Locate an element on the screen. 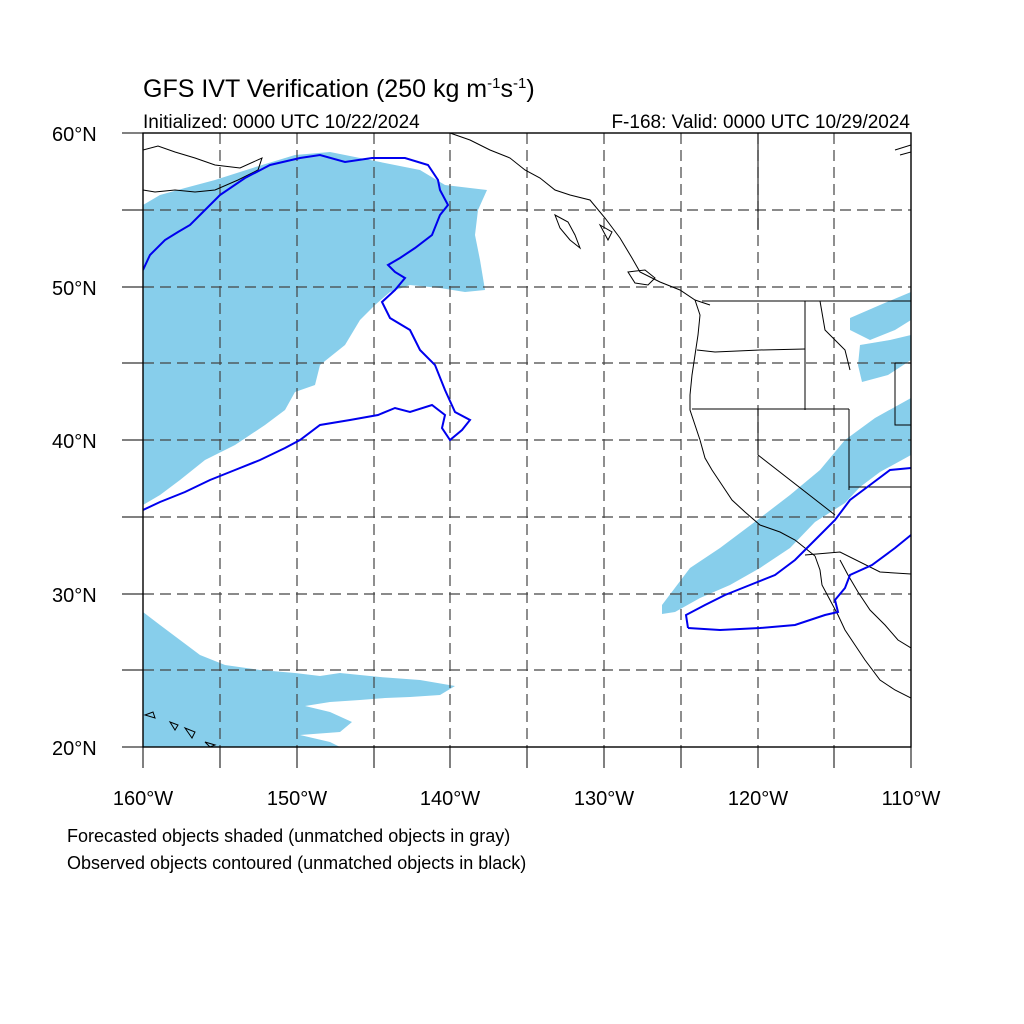  lat-label-40n: 40°N is located at coordinates (74, 442).